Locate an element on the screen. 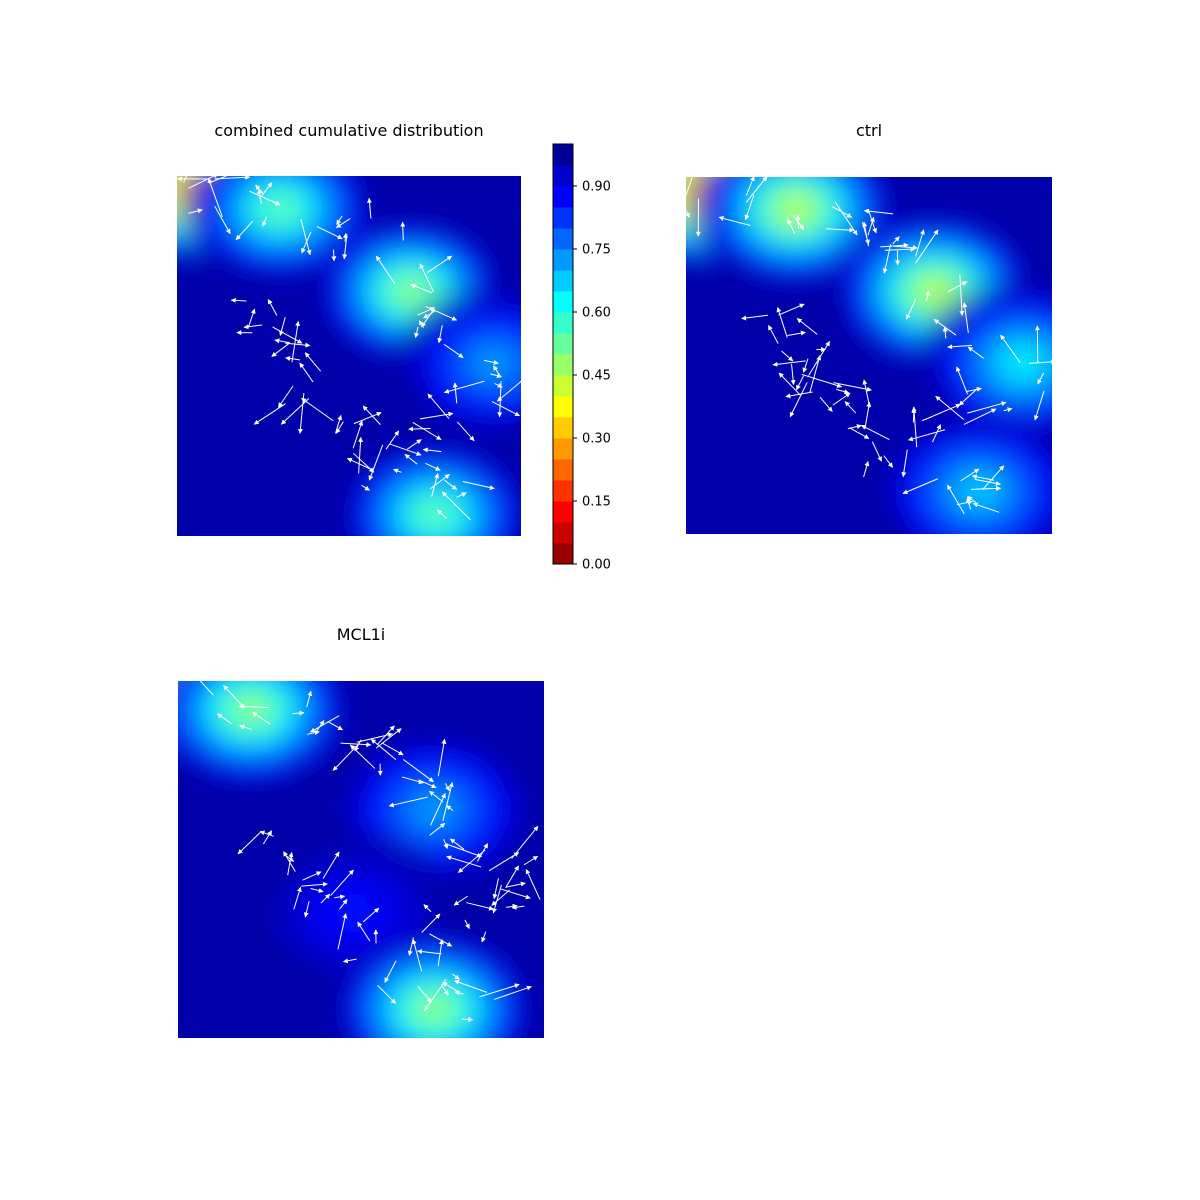 The image size is (1200, 1200). colorbar-tick-label: 0.15 is located at coordinates (596, 502).